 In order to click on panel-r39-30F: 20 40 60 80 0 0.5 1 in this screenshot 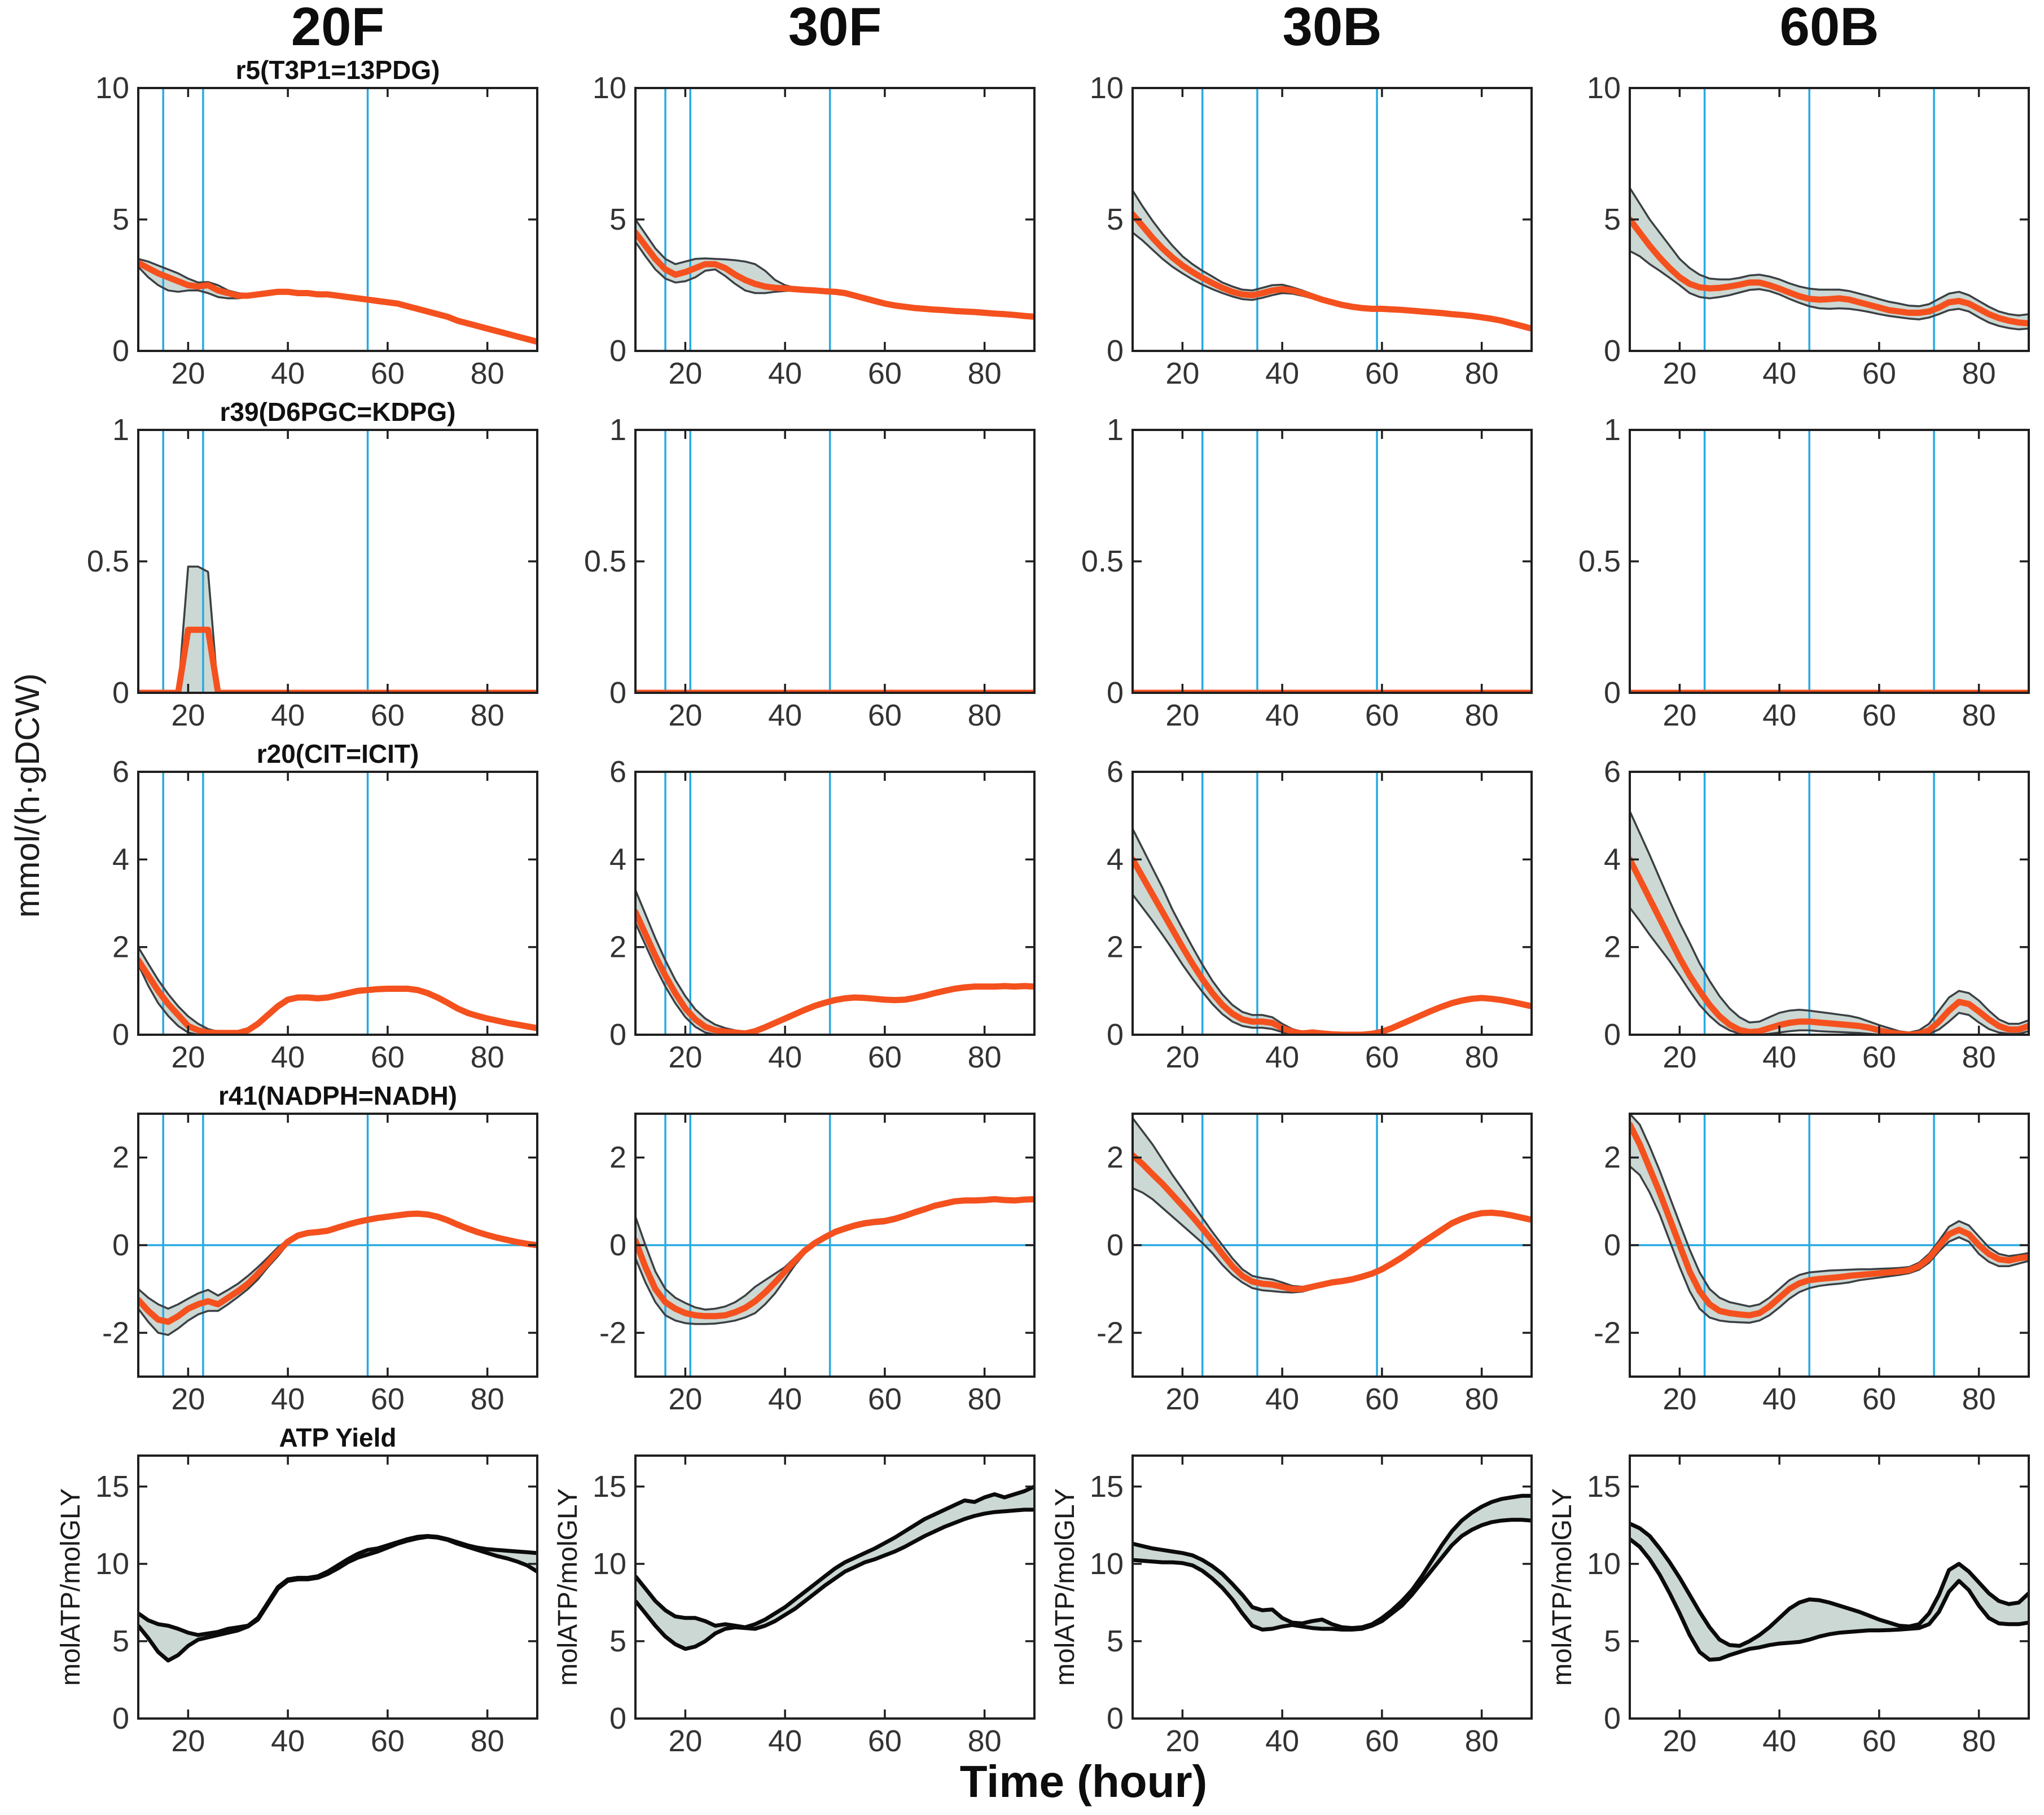, I will do `click(810, 573)`.